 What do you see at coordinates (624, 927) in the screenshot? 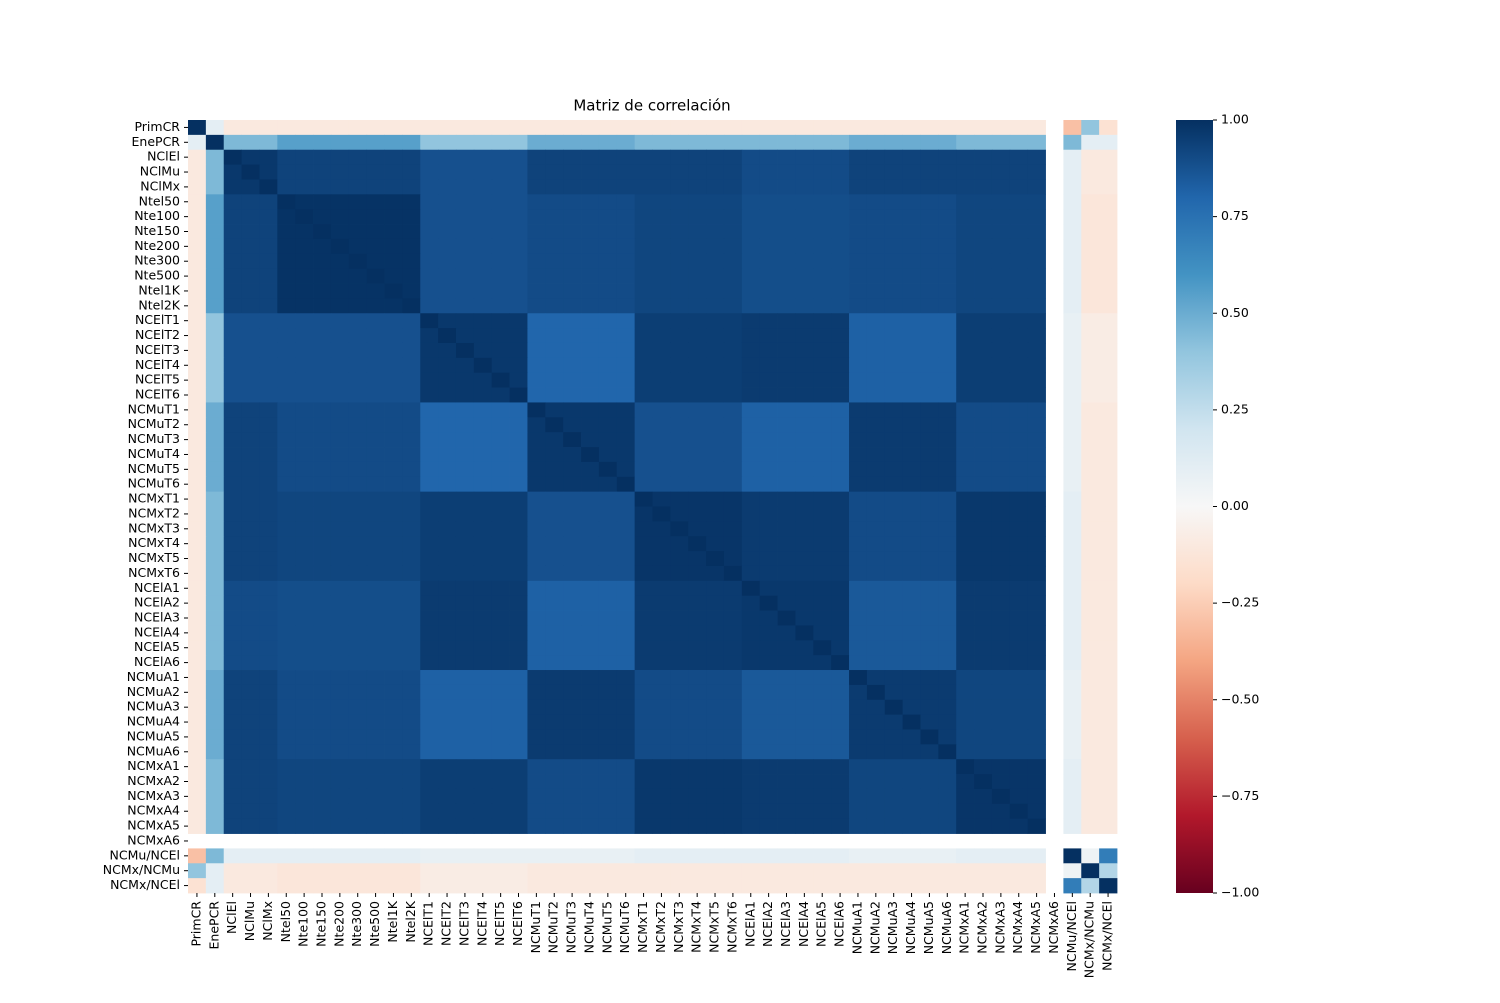
I see `x-tick-label: NCMuT6` at bounding box center [624, 927].